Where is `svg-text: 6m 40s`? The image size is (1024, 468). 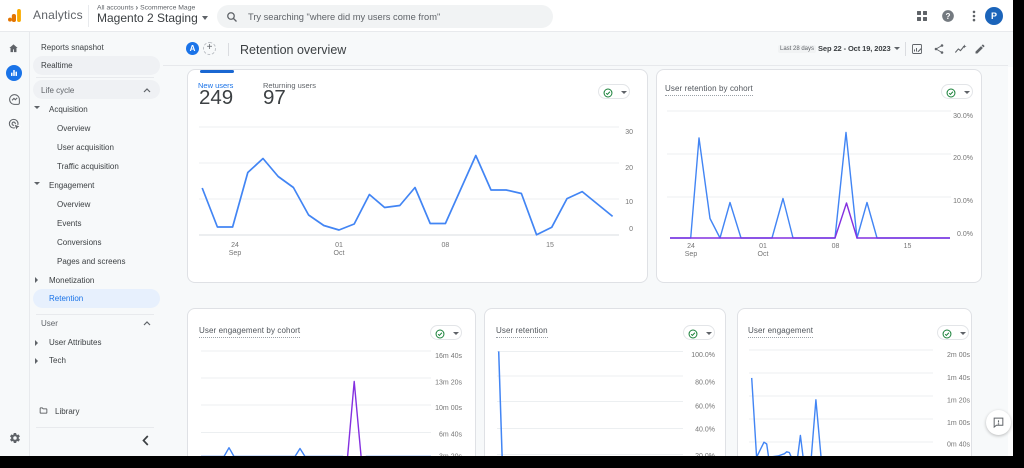
svg-text: 6m 40s is located at coordinates (450, 435).